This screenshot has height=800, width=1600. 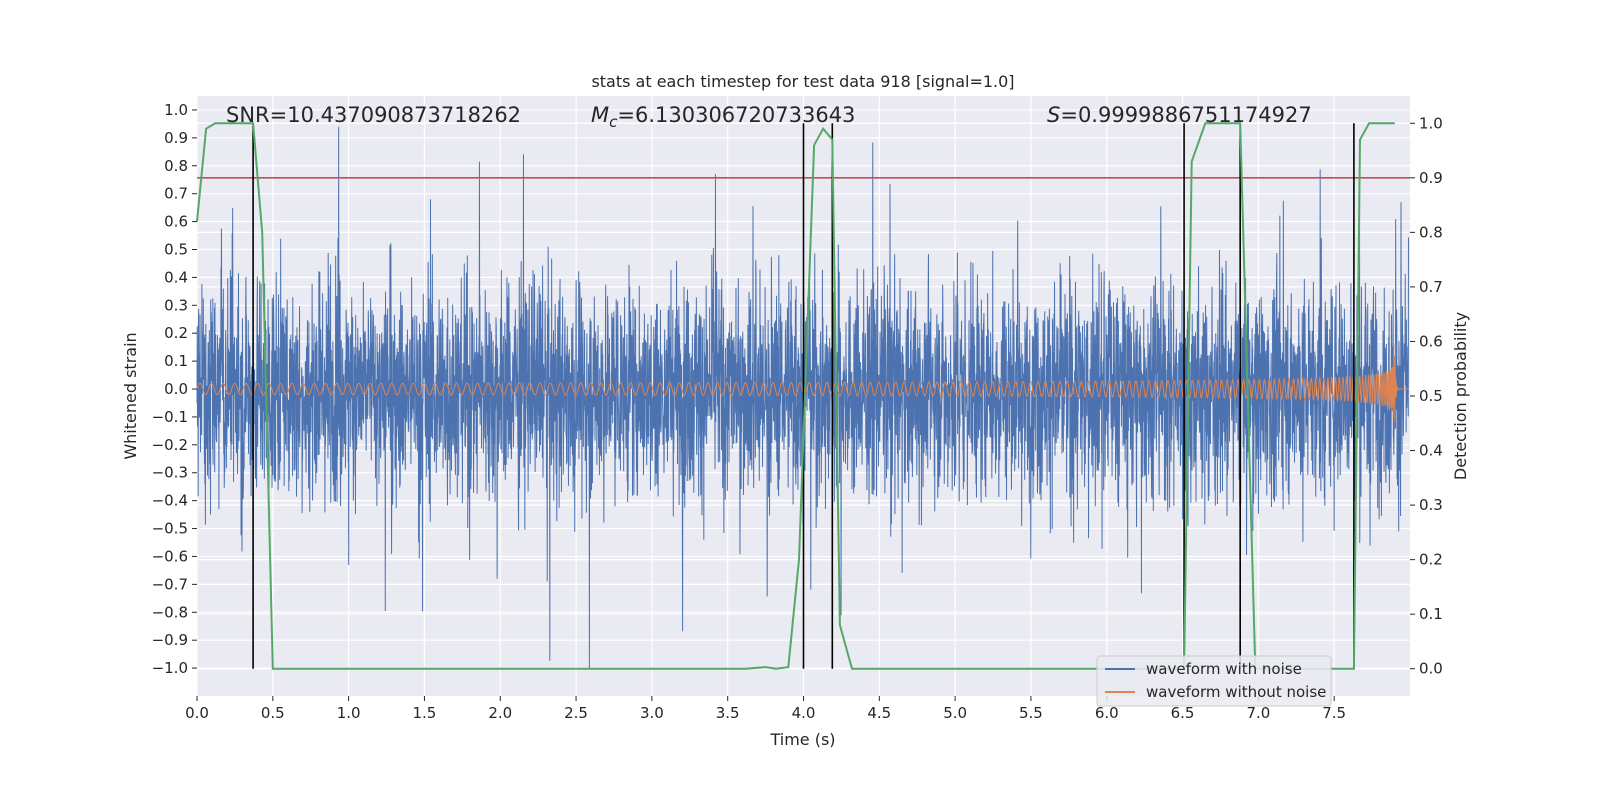 I want to click on annotation-chirp-mass: Mc=6.130306720733643, so click(x=723, y=117).